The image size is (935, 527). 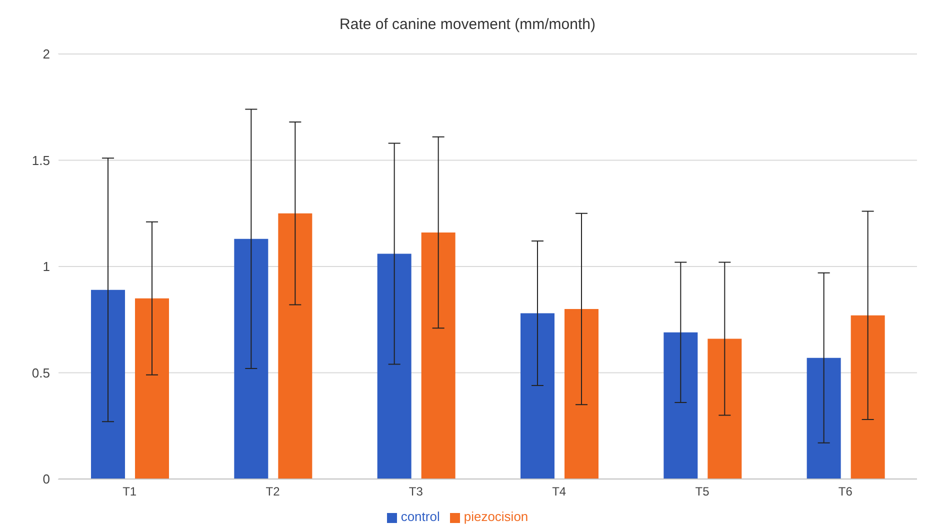 What do you see at coordinates (496, 516) in the screenshot?
I see `legend-label: piezocision` at bounding box center [496, 516].